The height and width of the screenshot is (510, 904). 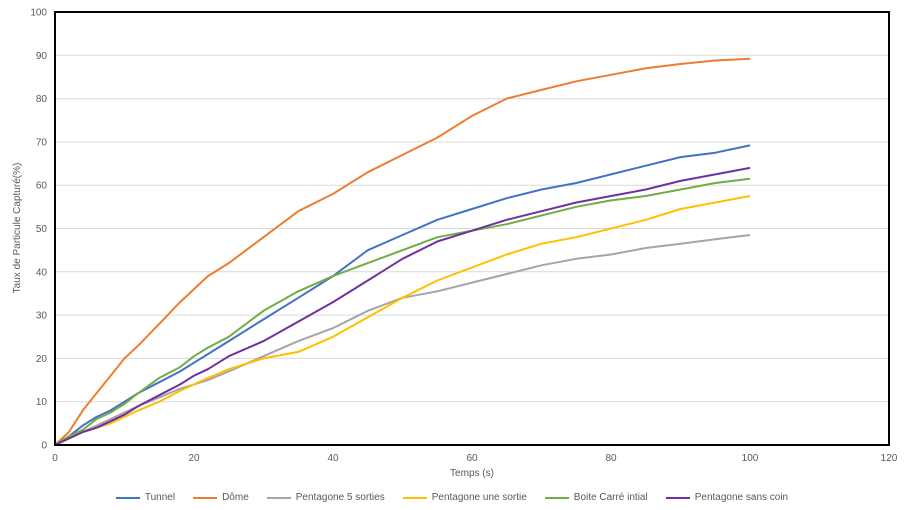 What do you see at coordinates (221, 497) in the screenshot?
I see `legend-item: Dôme` at bounding box center [221, 497].